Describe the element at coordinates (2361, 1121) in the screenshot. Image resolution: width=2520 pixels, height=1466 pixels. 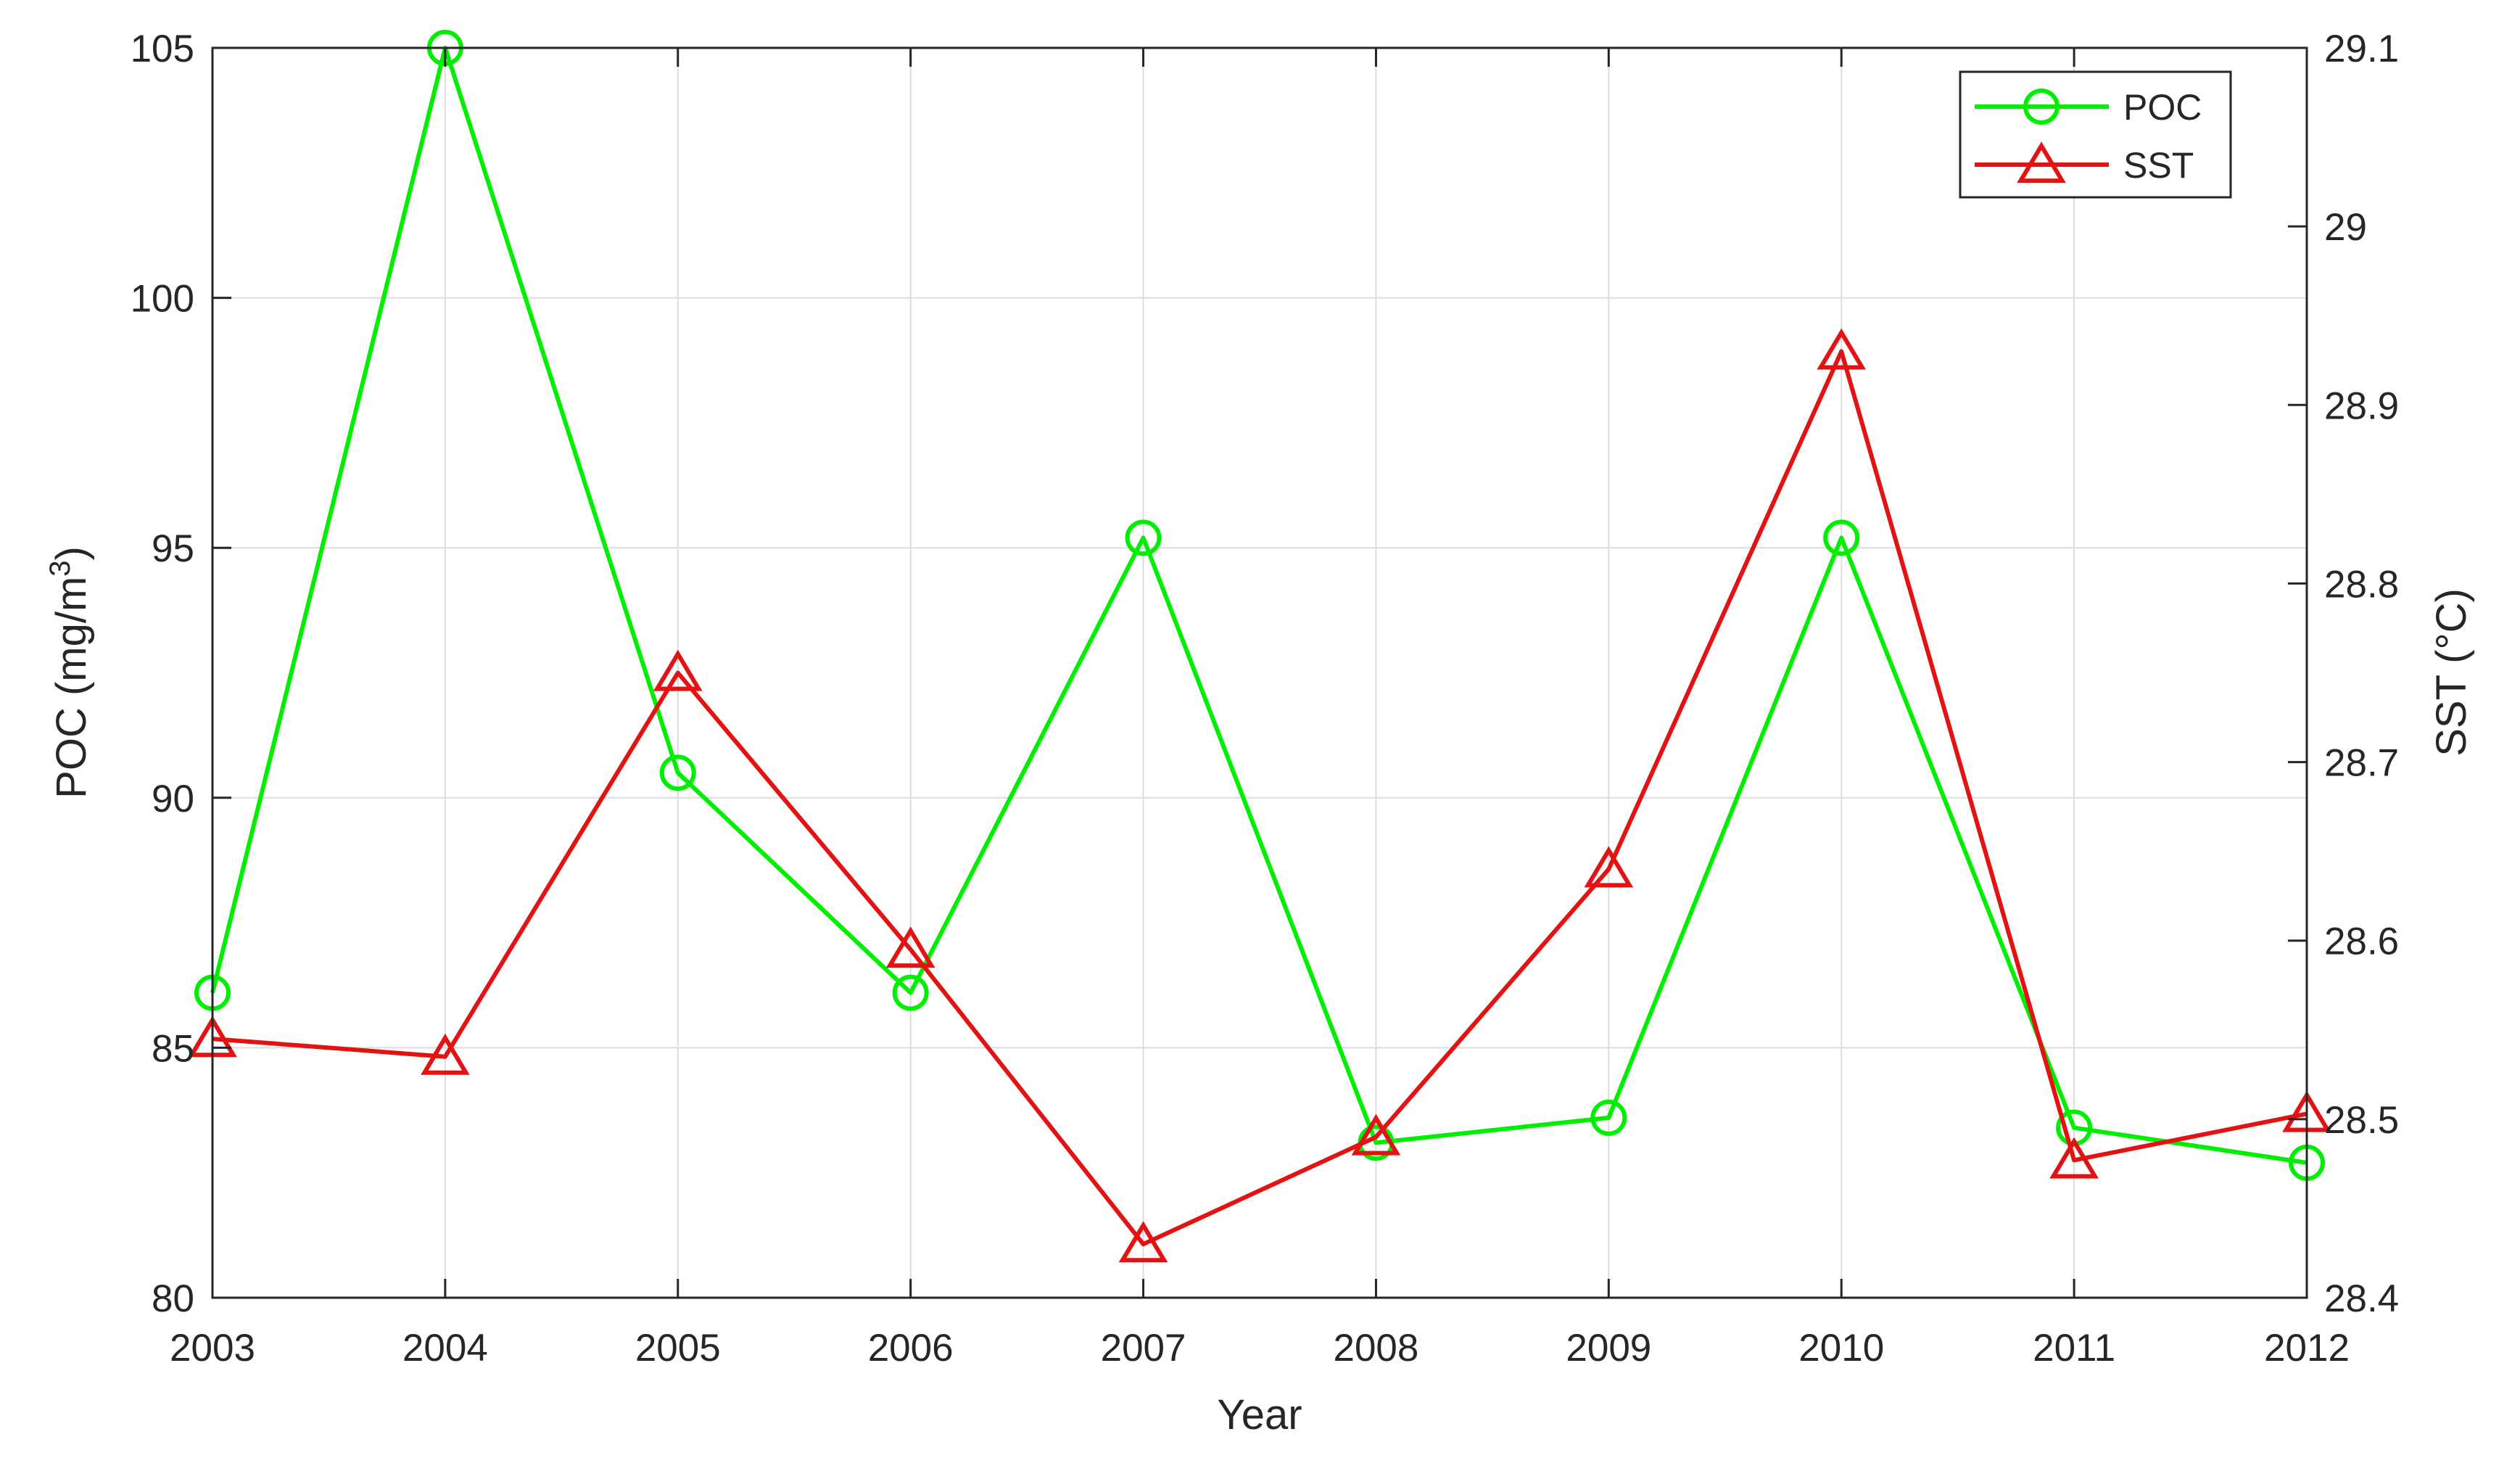
I see `right-y-tick-label: 28.5` at that location.